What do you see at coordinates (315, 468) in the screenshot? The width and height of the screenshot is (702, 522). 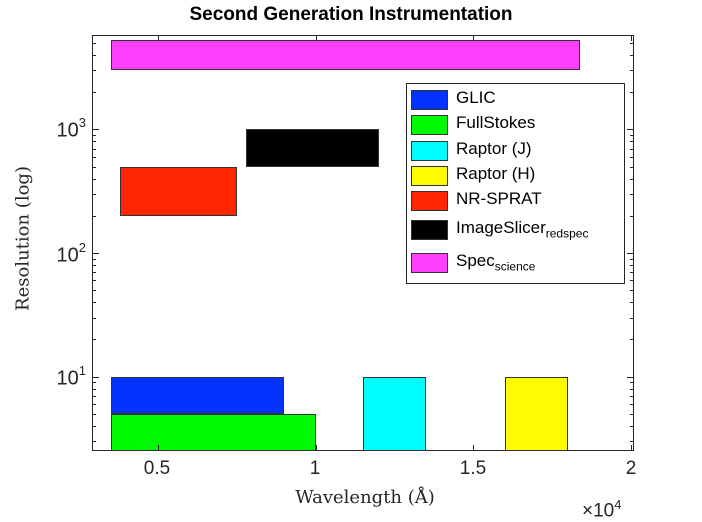 I see `x-tick-label-1: 1` at bounding box center [315, 468].